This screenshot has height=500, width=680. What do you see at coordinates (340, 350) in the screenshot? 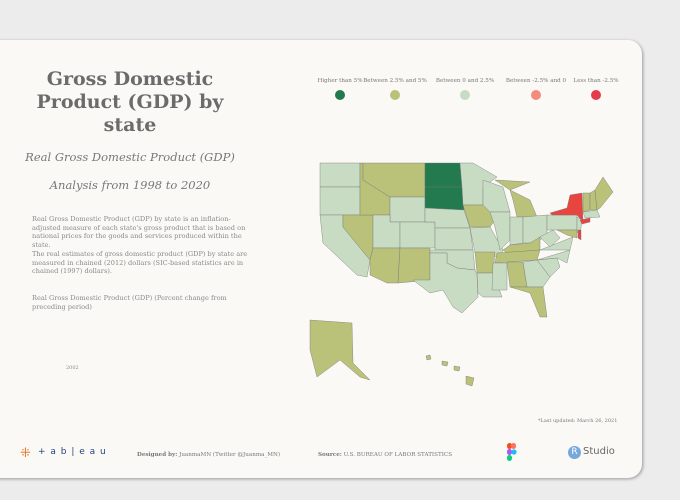
I see `state-ak` at bounding box center [340, 350].